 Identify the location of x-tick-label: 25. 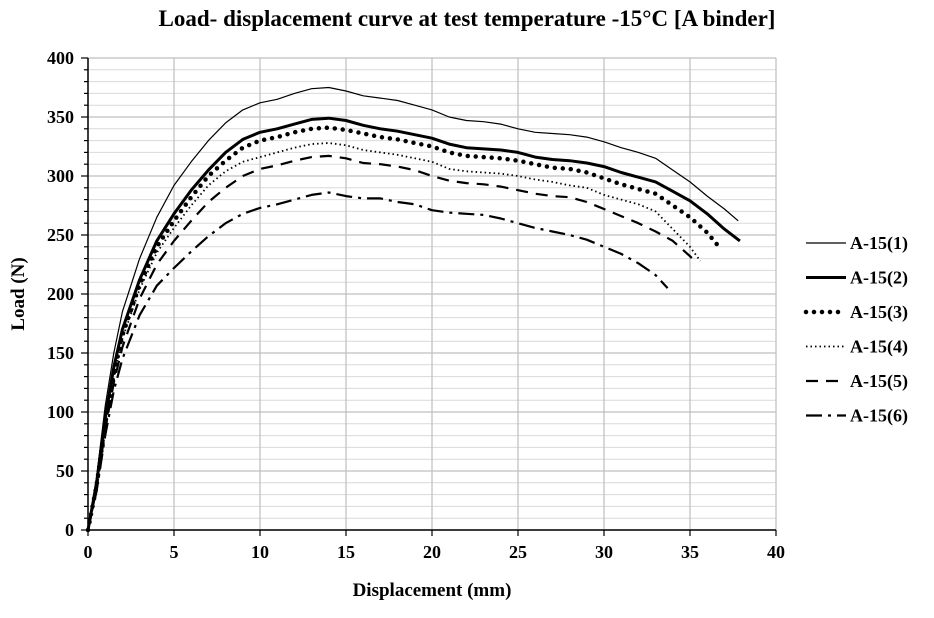
(518, 552).